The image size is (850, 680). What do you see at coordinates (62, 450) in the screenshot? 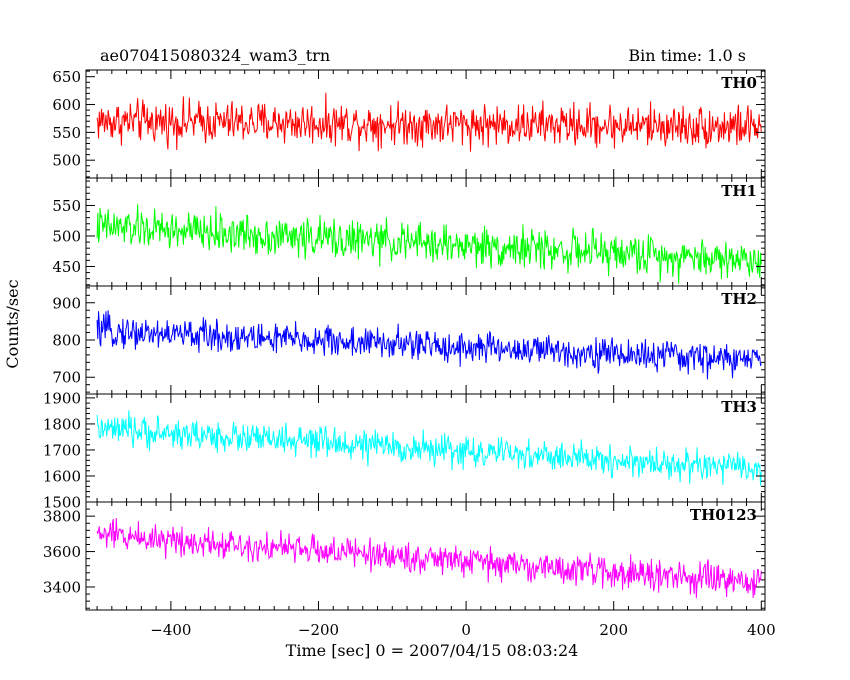
I see `y-tick-label: 1700` at bounding box center [62, 450].